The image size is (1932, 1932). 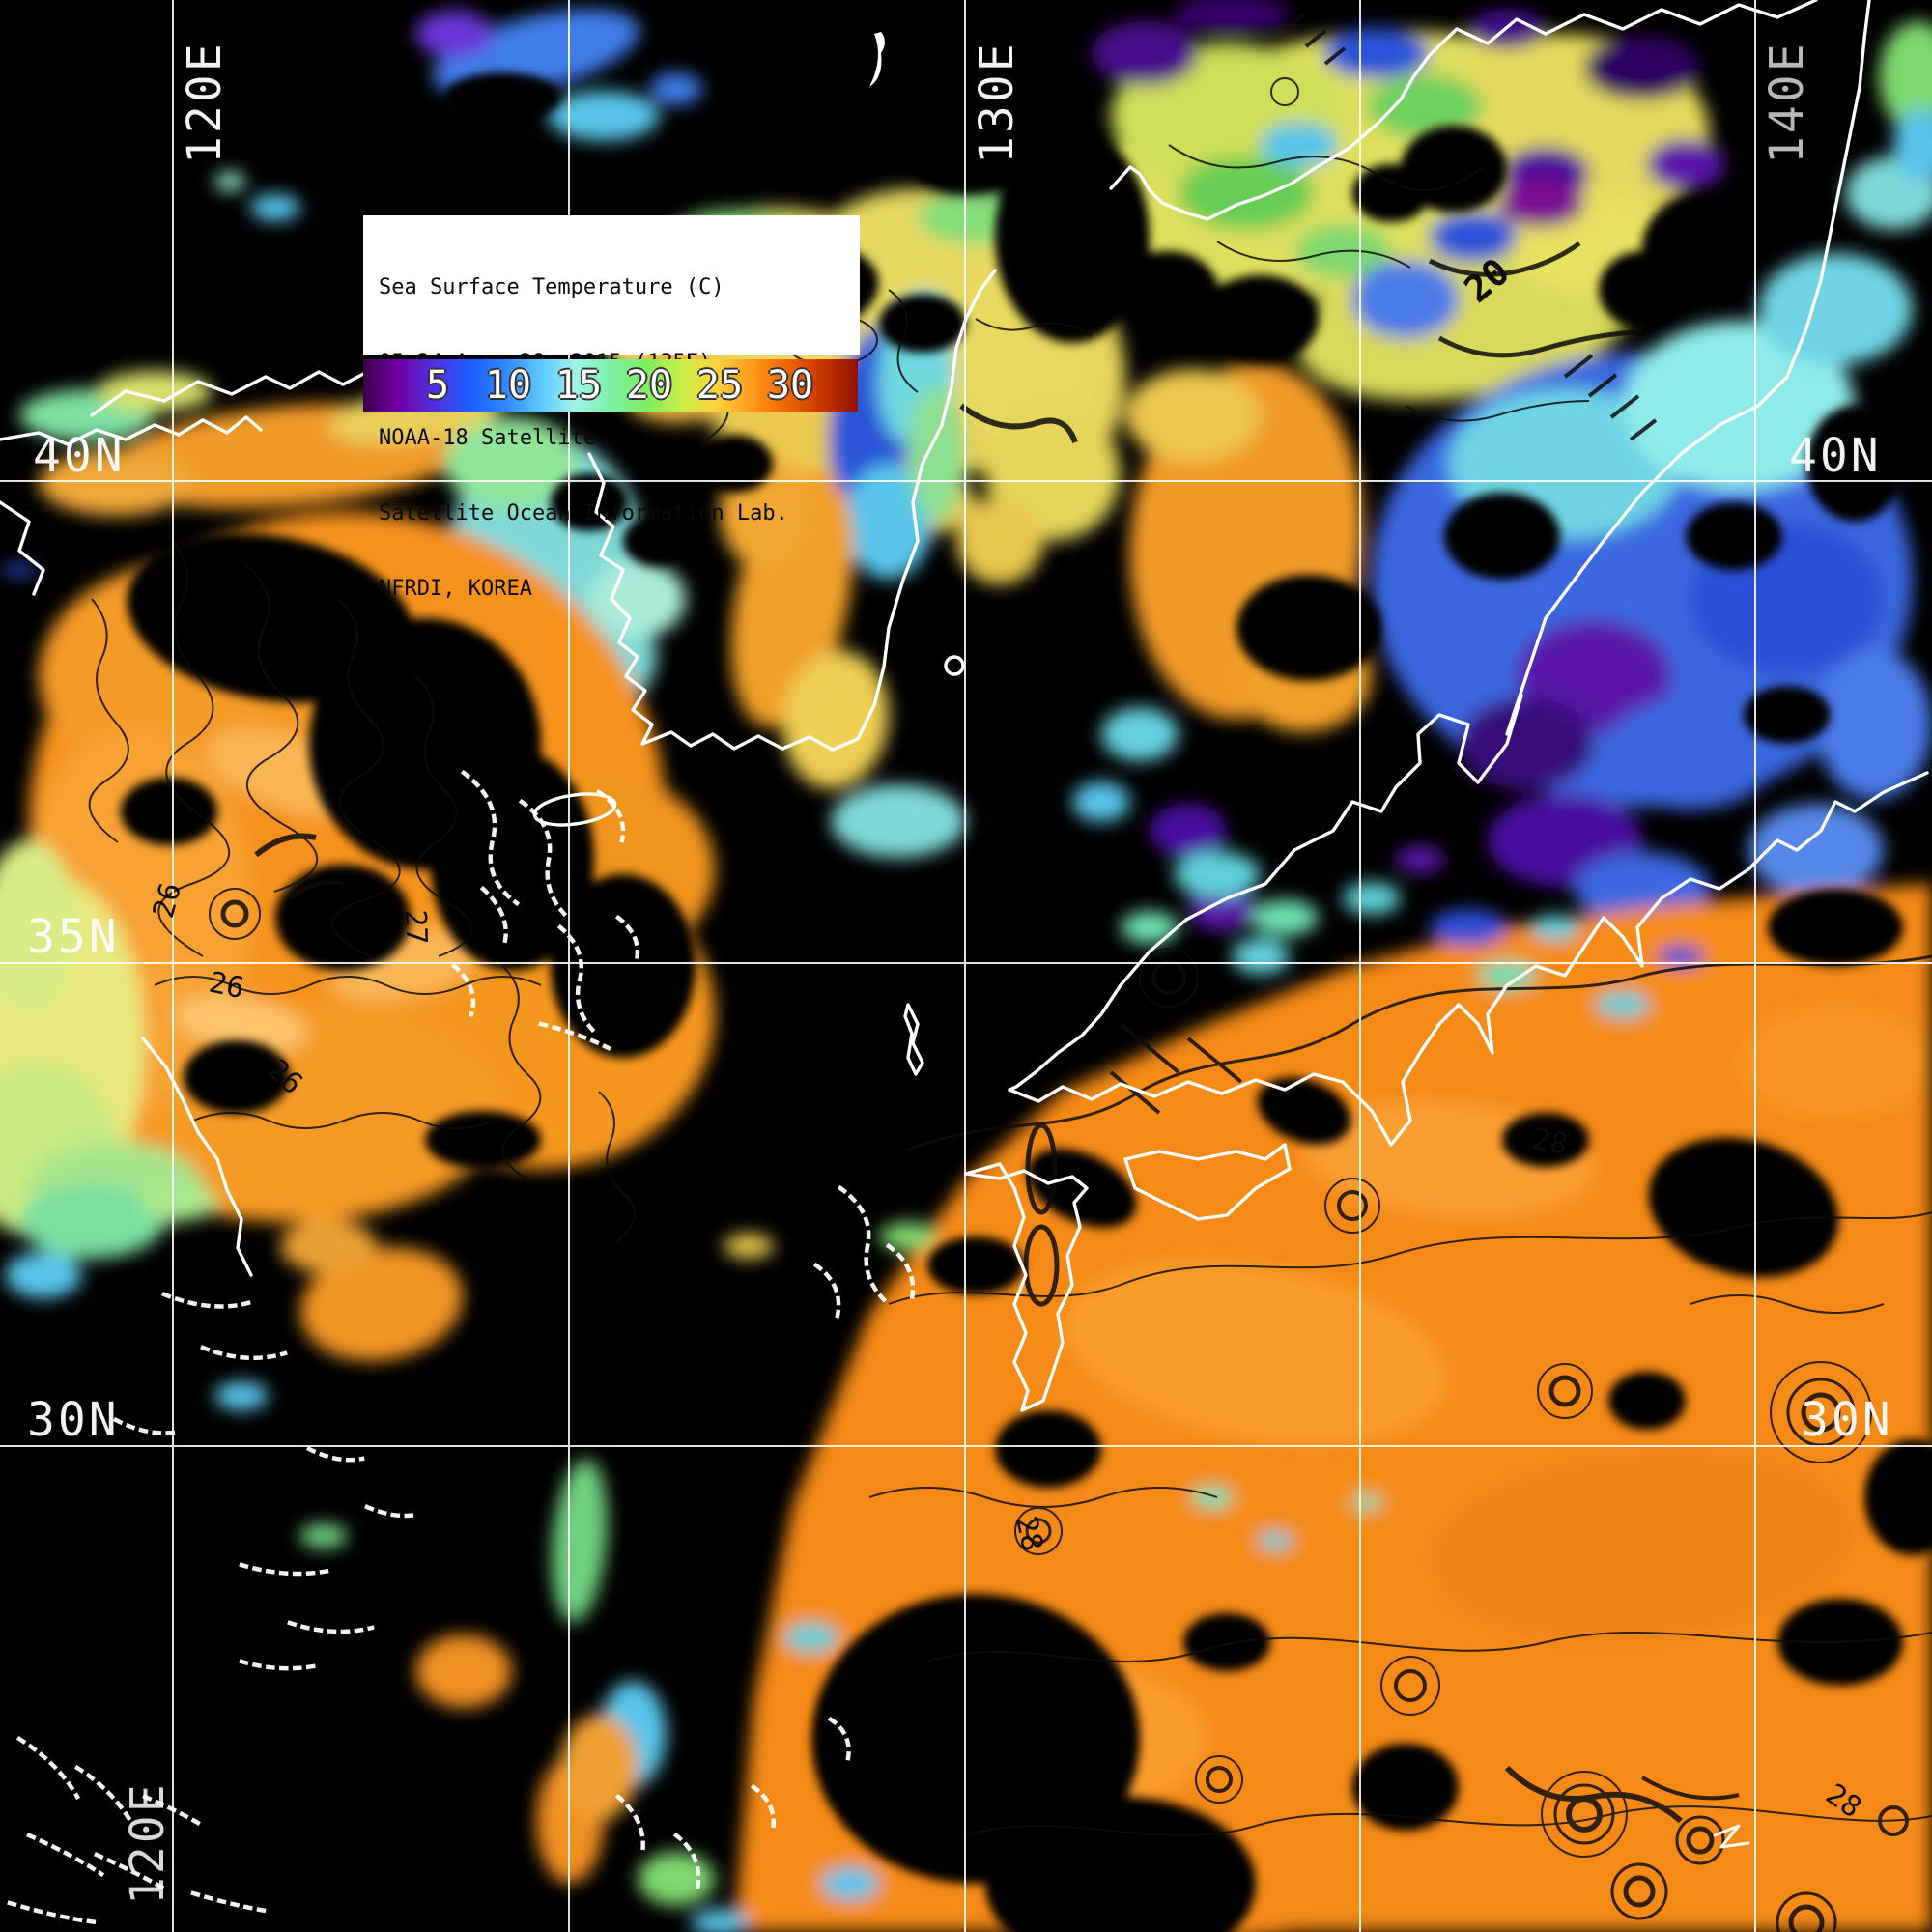 What do you see at coordinates (877, 59) in the screenshot?
I see `cloud-streak-top-center` at bounding box center [877, 59].